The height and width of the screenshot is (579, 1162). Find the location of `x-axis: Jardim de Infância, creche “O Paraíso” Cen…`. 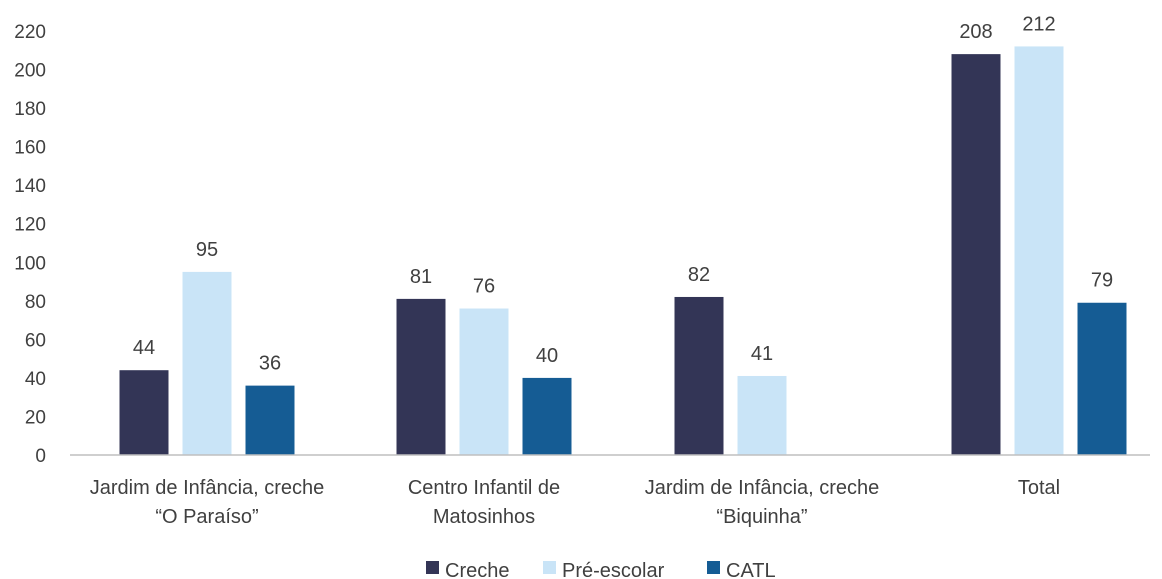

x-axis: Jardim de Infância, creche “O Paraíso” Cen… is located at coordinates (575, 502).